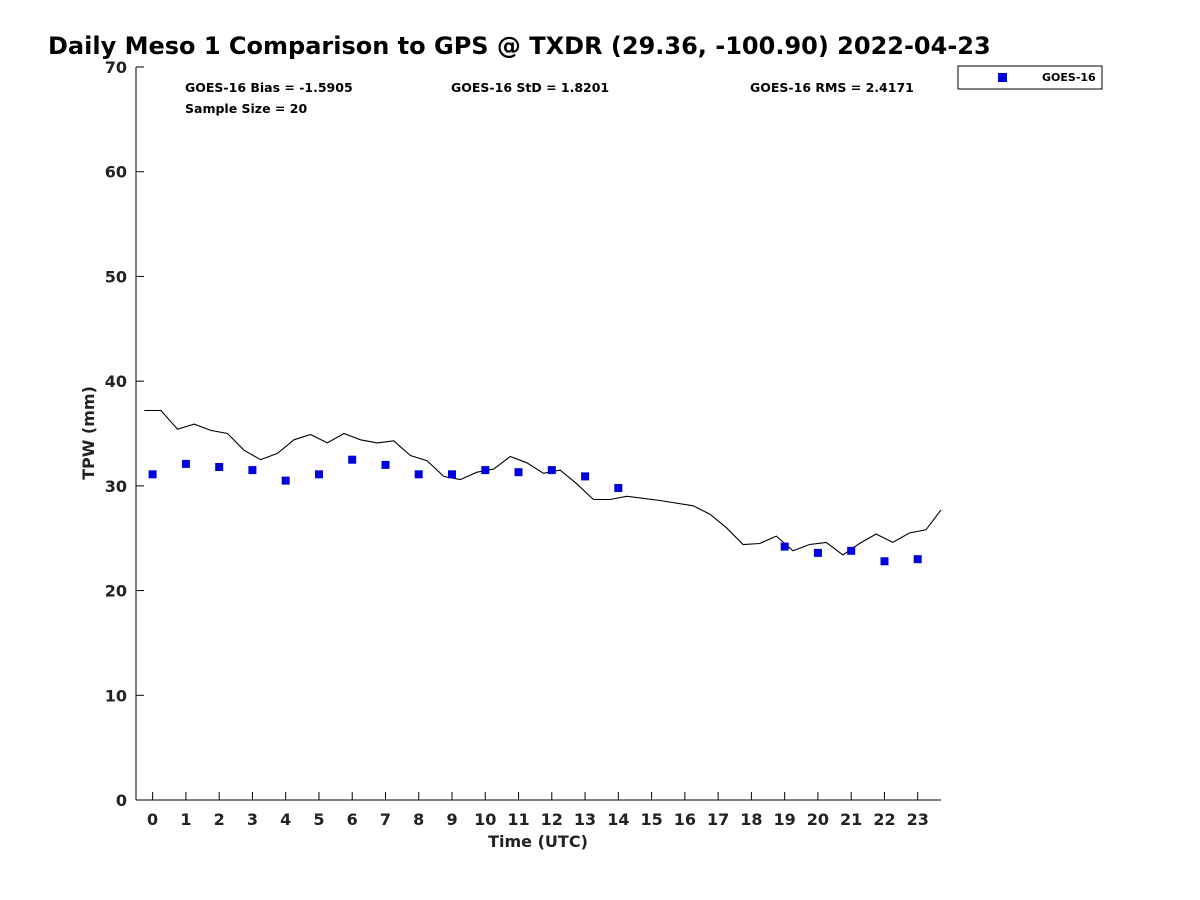 The width and height of the screenshot is (1200, 900). I want to click on y-tick-label: 10, so click(116, 695).